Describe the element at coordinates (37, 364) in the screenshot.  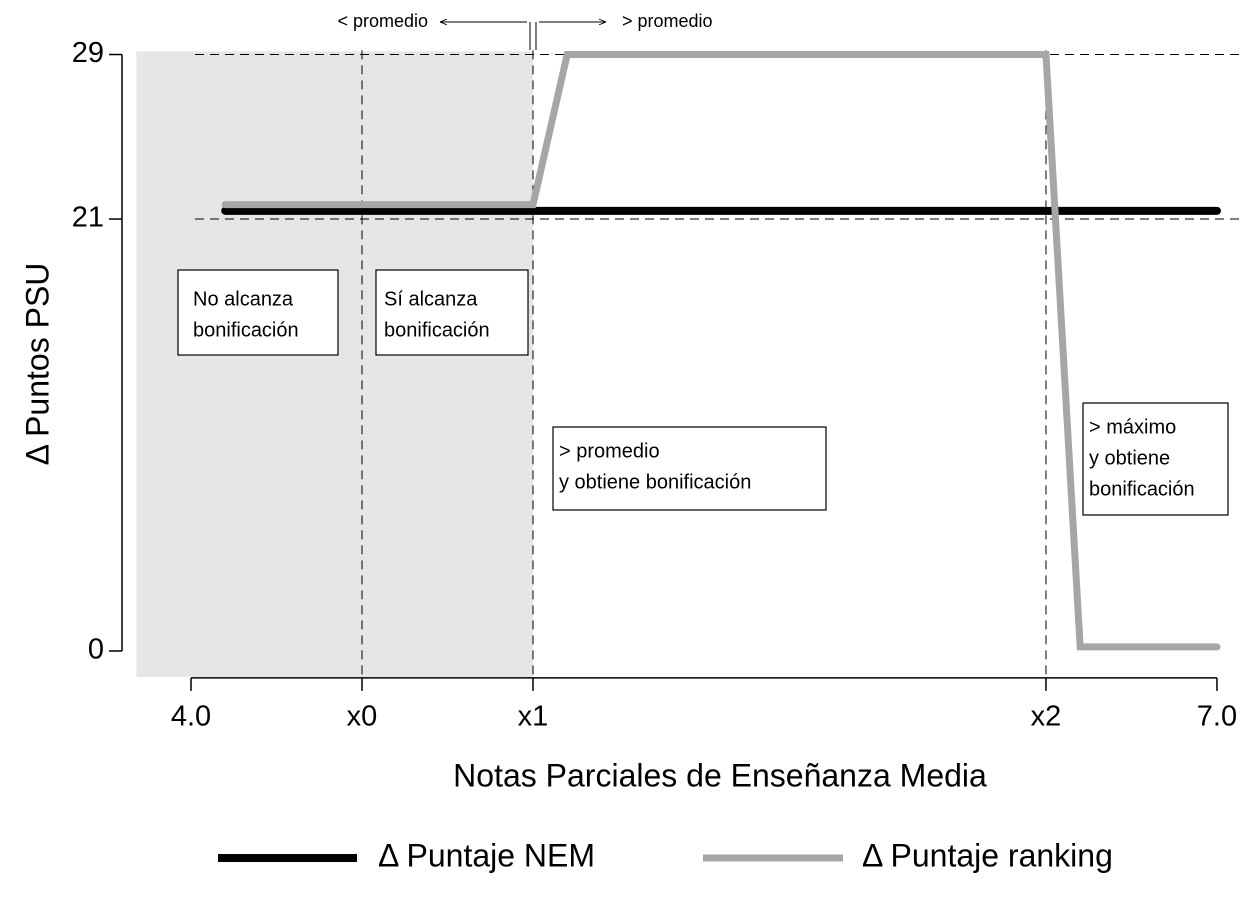
I see `y-axis-label: Δ Puntos PSU` at that location.